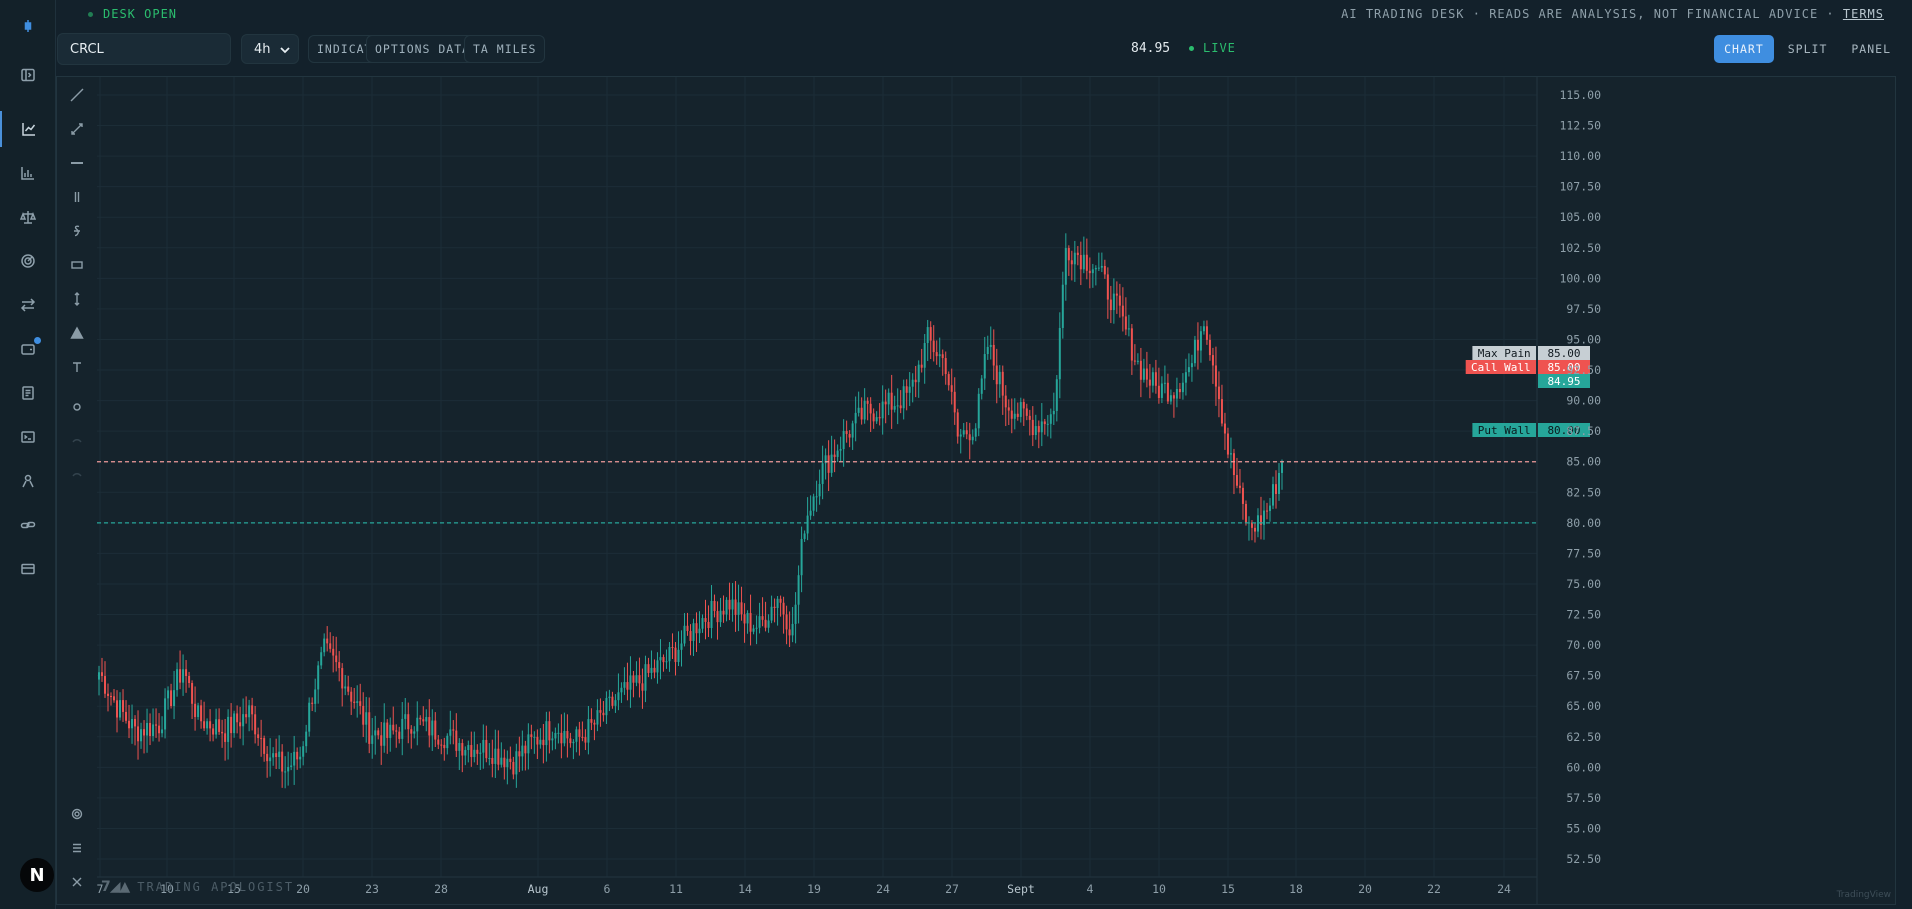 The height and width of the screenshot is (909, 1912). Describe the element at coordinates (77, 197) in the screenshot. I see `vertical-line-icon` at that location.